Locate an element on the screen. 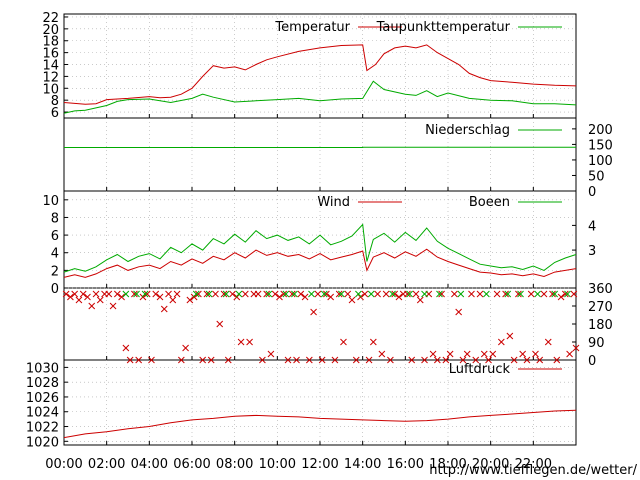 This screenshot has width=640, height=480. y2-tick-label-wind_direction: 270 is located at coordinates (600, 307).